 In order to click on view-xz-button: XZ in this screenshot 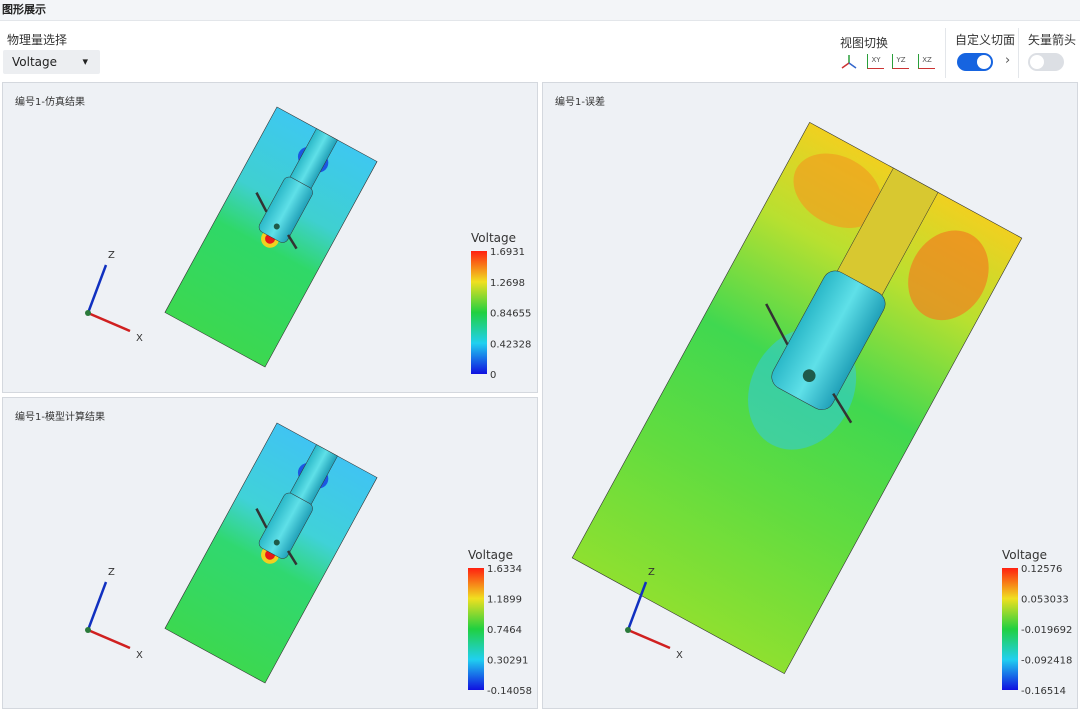, I will do `click(926, 61)`.